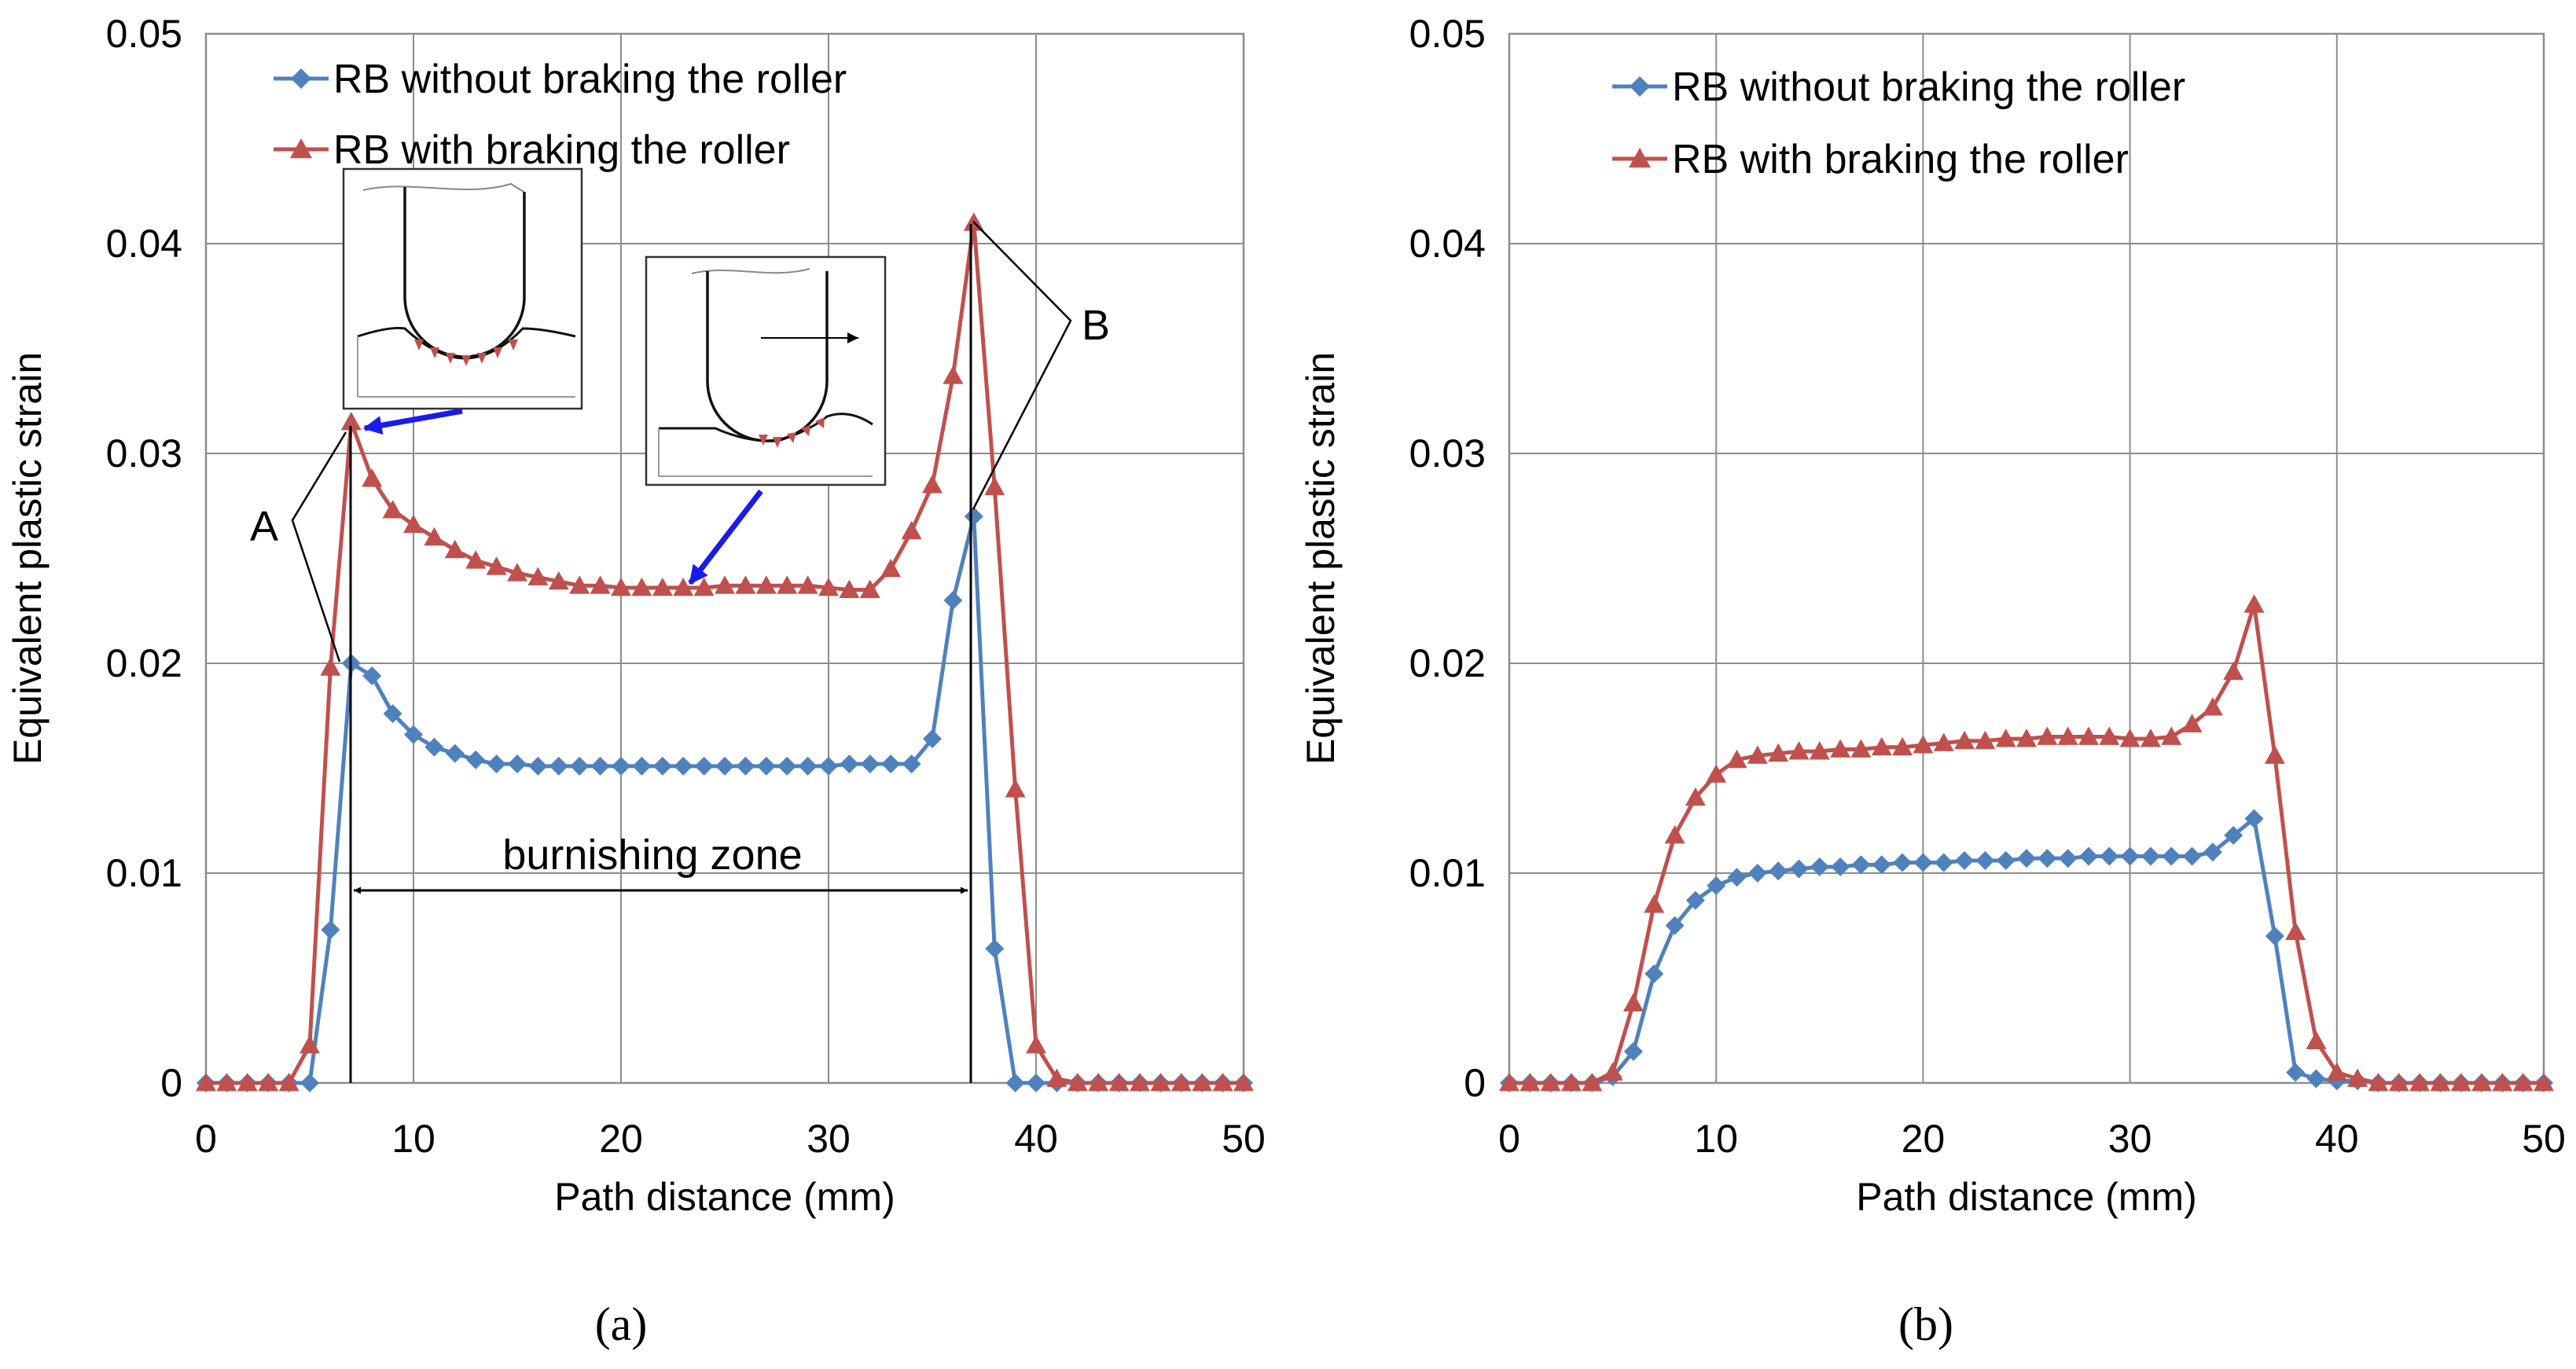 Image resolution: width=2576 pixels, height=1369 pixels. Describe the element at coordinates (1447, 663) in the screenshot. I see `y-tick-label: 0.02` at that location.